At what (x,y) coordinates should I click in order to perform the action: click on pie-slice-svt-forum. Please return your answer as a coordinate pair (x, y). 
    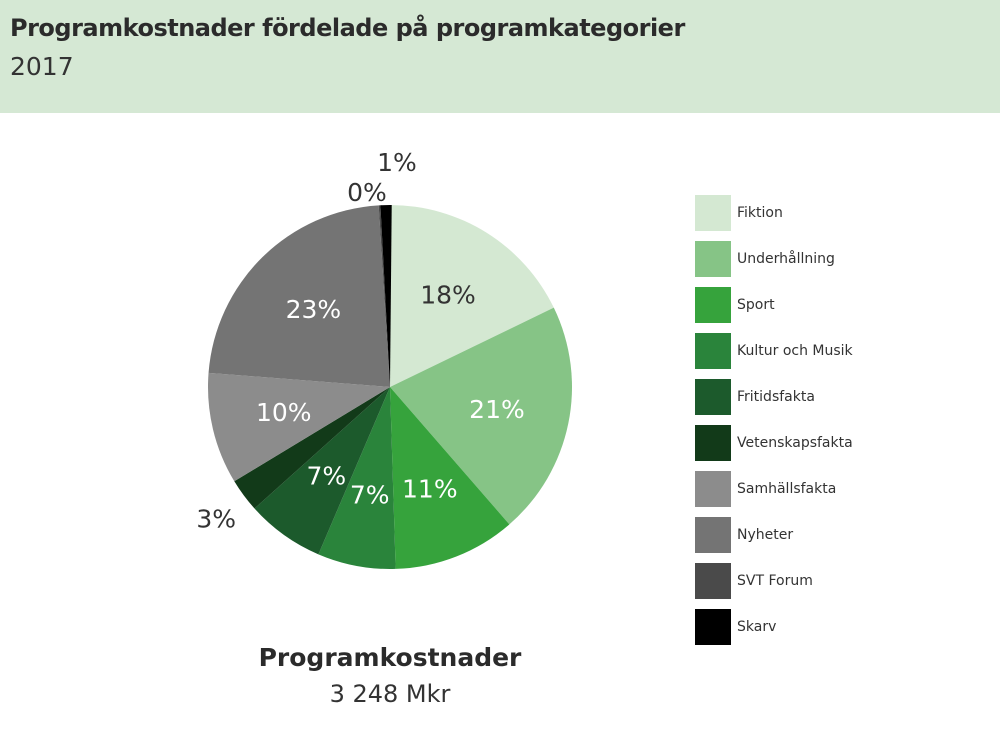
    Looking at the image, I should click on (384, 296).